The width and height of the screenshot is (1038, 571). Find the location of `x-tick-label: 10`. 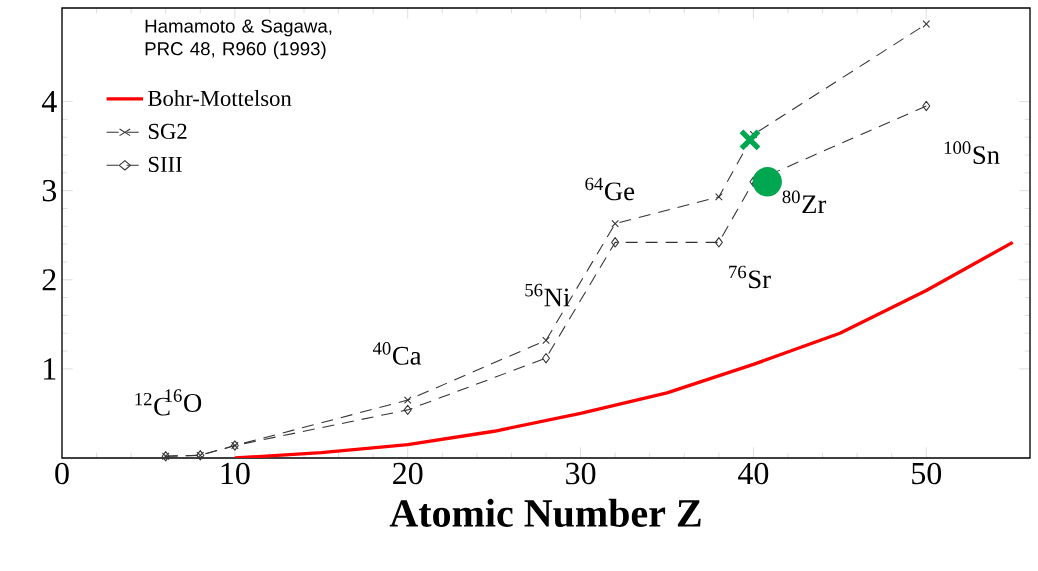

x-tick-label: 10 is located at coordinates (235, 473).